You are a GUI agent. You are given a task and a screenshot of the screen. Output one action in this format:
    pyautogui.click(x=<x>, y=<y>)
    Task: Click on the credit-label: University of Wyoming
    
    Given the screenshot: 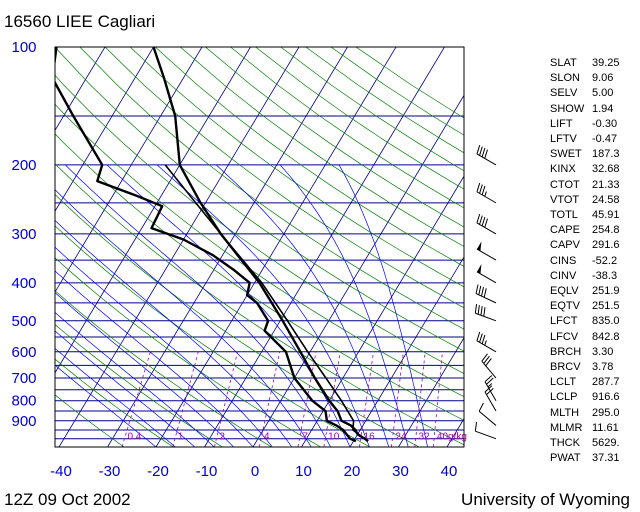 What is the action you would take?
    pyautogui.click(x=545, y=499)
    